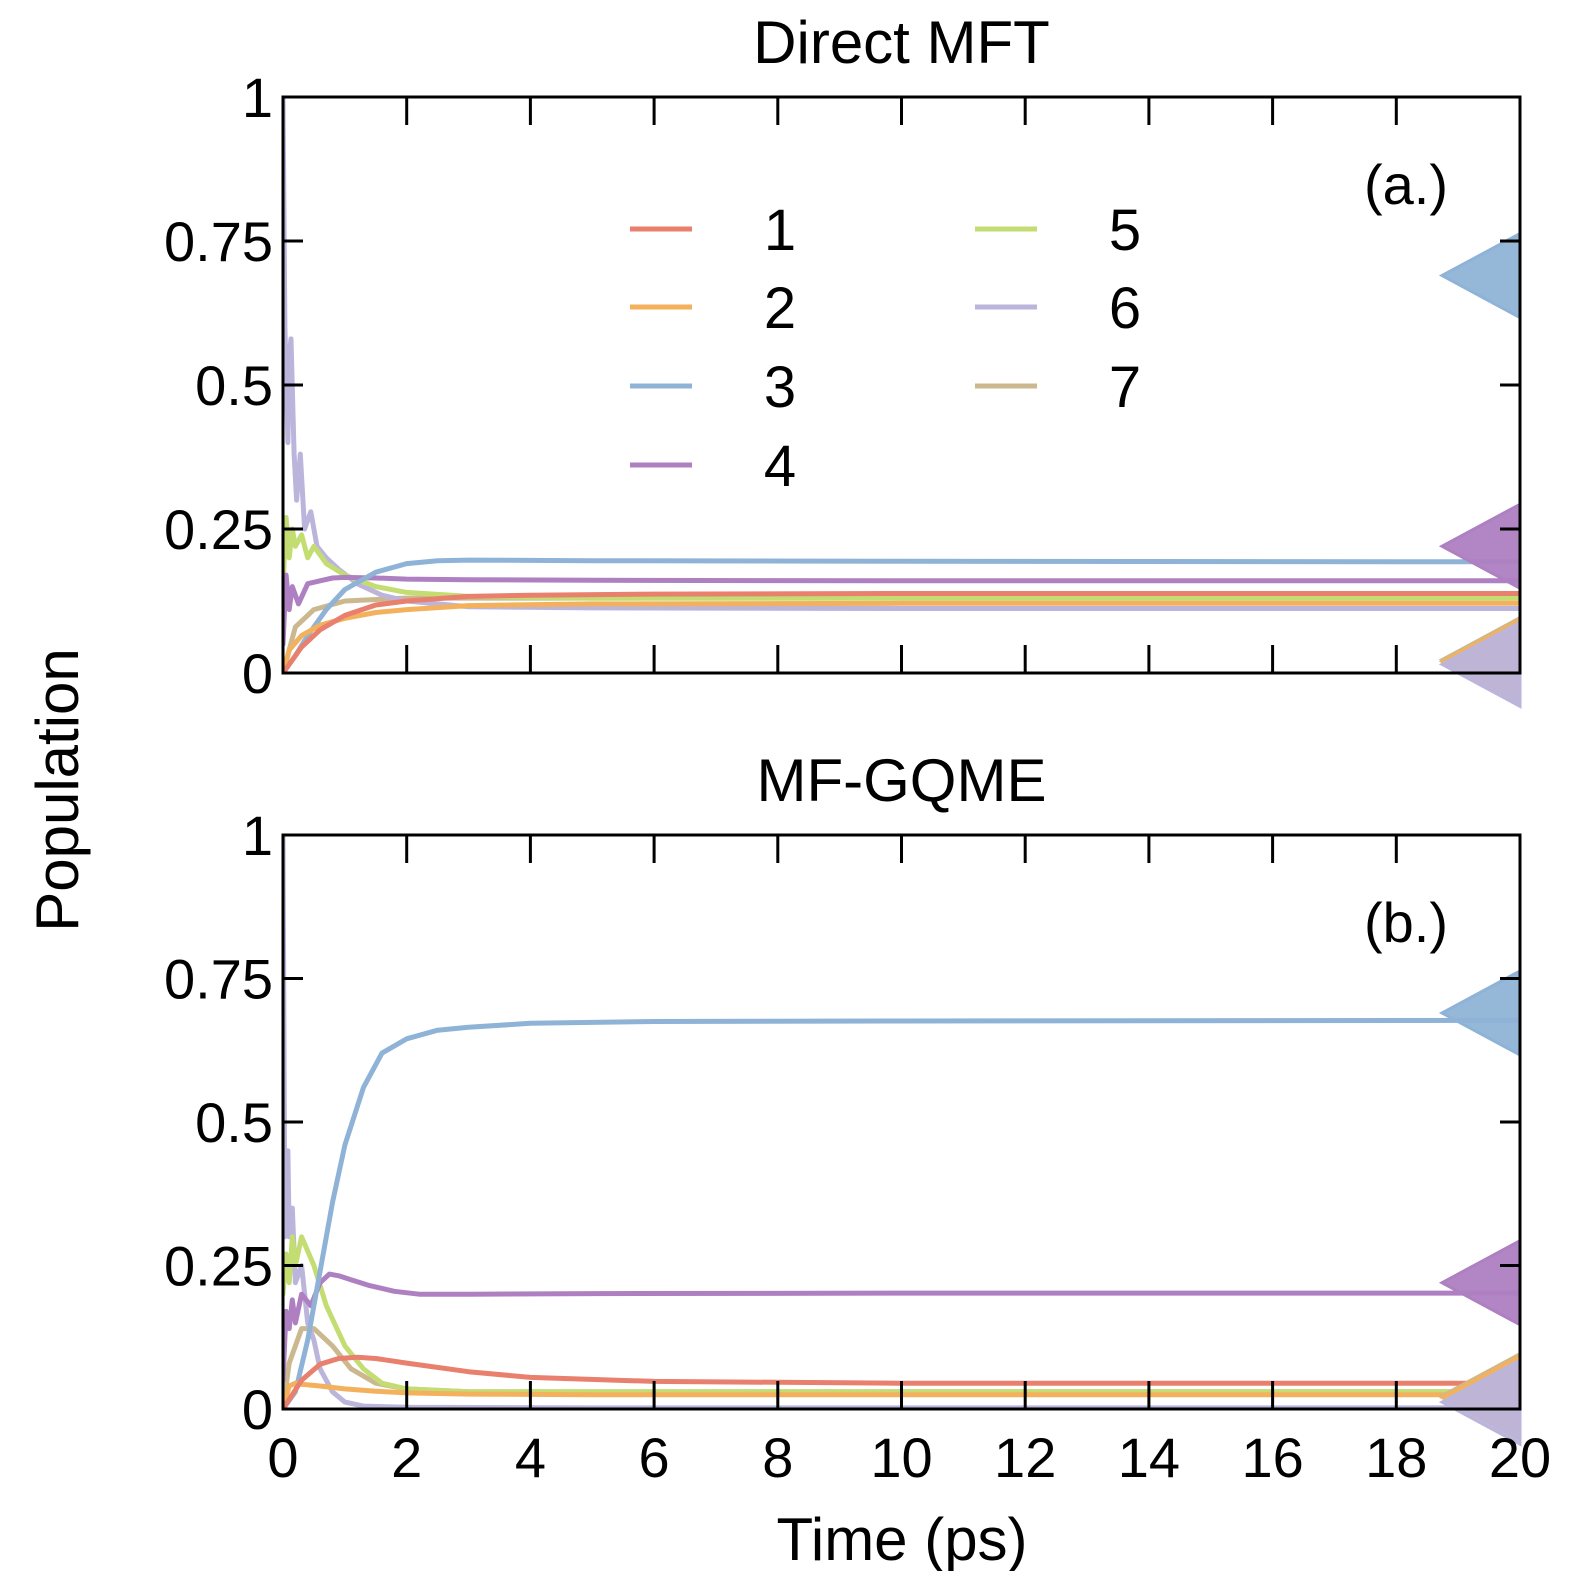 This screenshot has width=1571, height=1571. I want to click on legend-label-2: 2, so click(780, 308).